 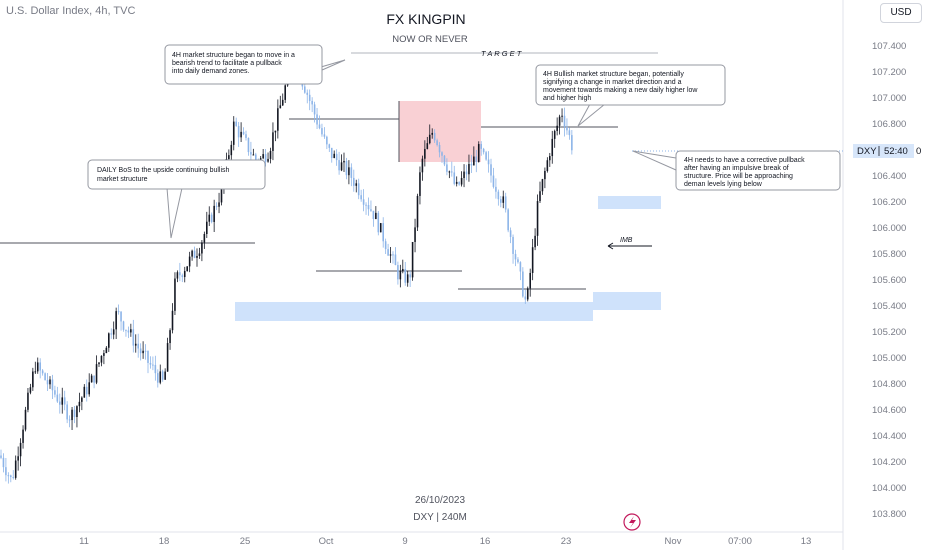 What do you see at coordinates (918, 151) in the screenshot?
I see `price-badge-tail: 0` at bounding box center [918, 151].